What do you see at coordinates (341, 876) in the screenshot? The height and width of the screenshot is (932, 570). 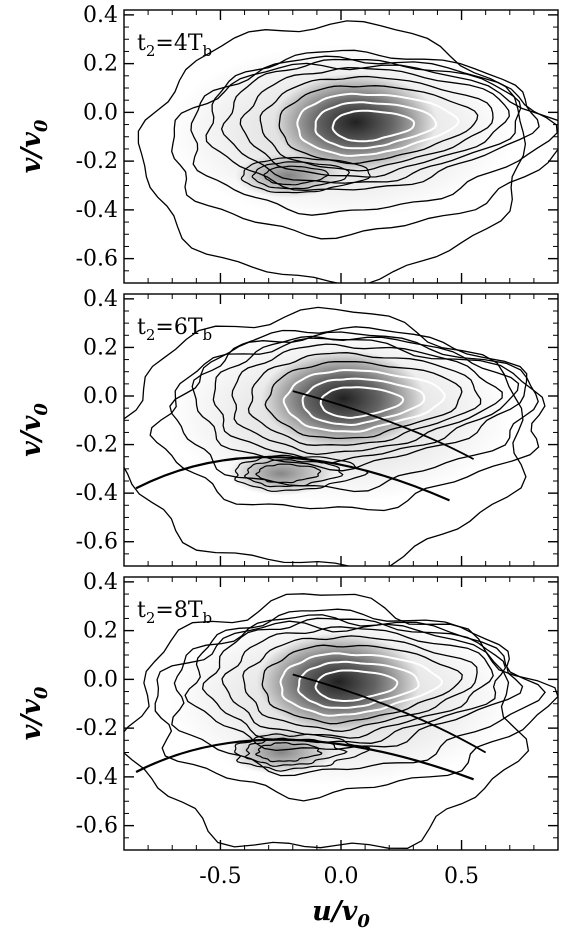 I see `x-tick-label: 0.0` at bounding box center [341, 876].